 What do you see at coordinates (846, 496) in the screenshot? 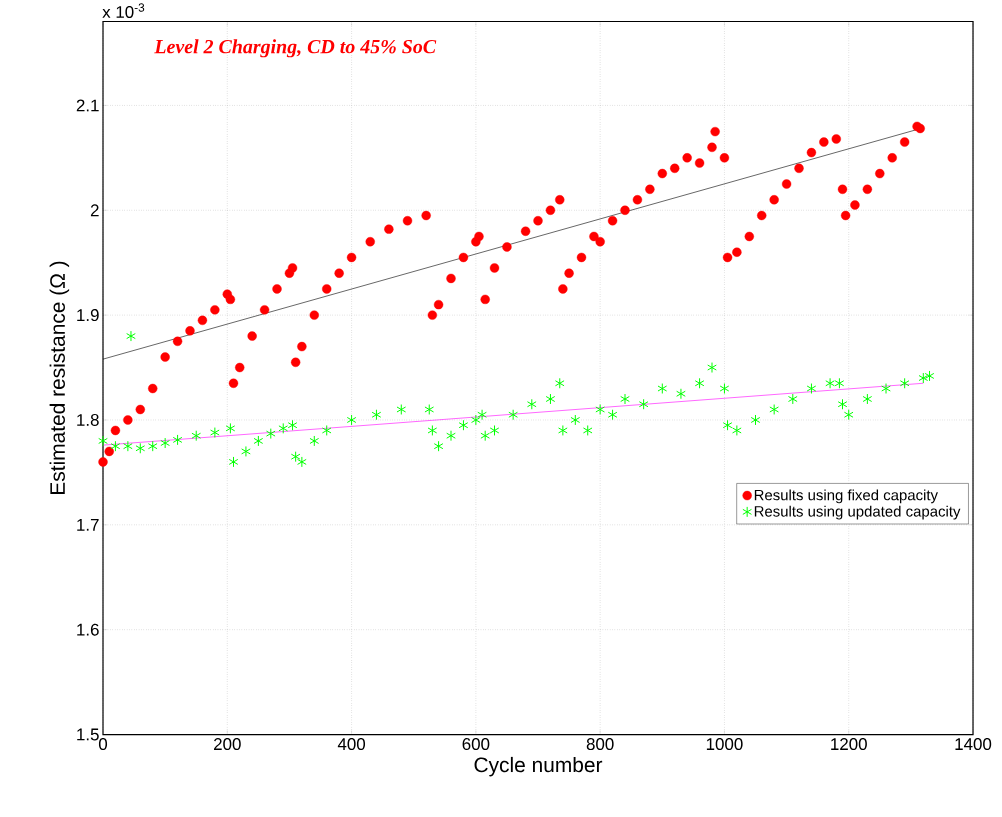
I see `legend-label: Results using fixed capacity` at bounding box center [846, 496].